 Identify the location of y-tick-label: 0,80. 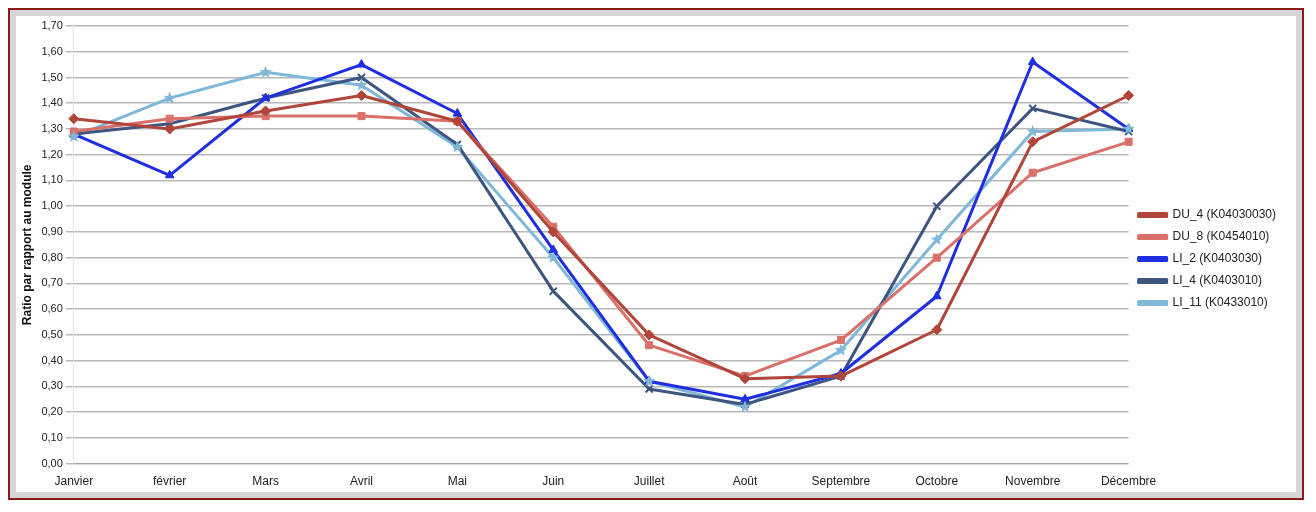
(52, 256).